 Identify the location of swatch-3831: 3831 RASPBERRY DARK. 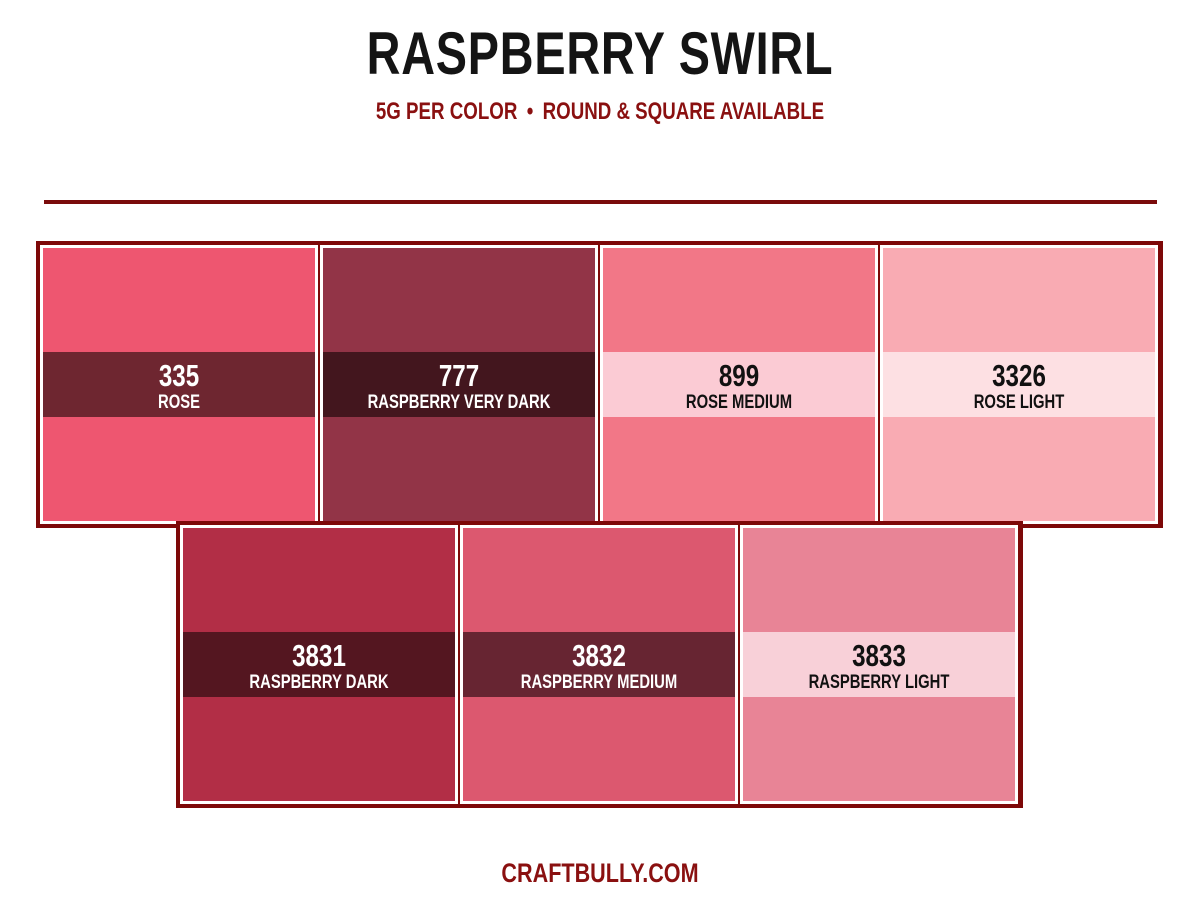
(319, 664).